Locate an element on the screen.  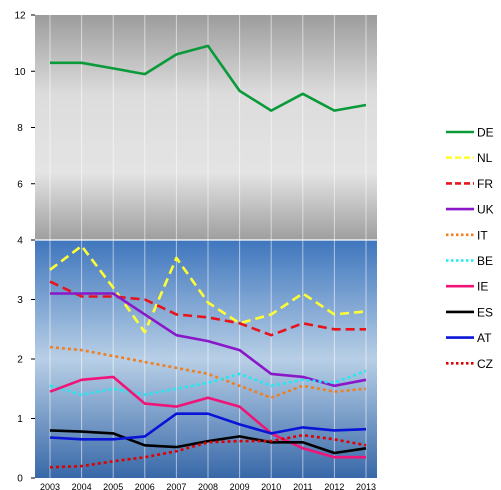
x-tick-label: 2003 is located at coordinates (50, 486).